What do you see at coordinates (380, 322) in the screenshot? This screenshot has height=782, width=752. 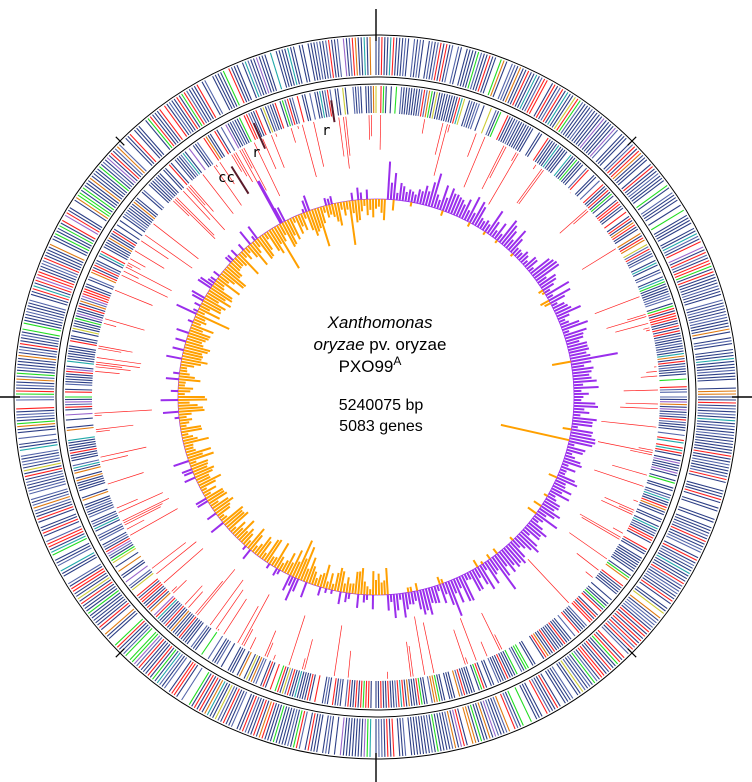 I see `organism-name-line1: Xanthomonas` at bounding box center [380, 322].